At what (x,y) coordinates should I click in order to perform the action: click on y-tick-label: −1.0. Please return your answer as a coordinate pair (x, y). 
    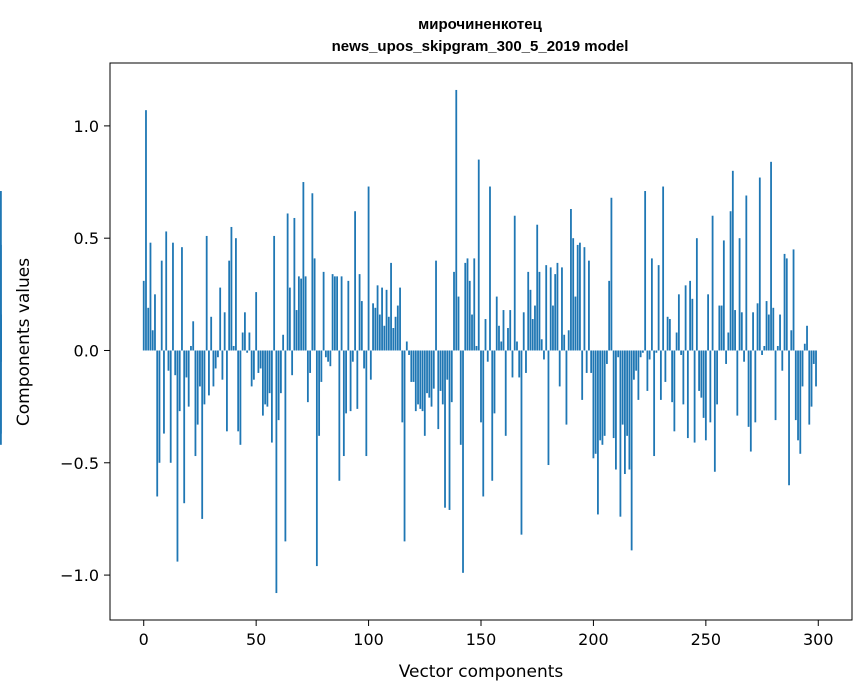
    Looking at the image, I should click on (79, 575).